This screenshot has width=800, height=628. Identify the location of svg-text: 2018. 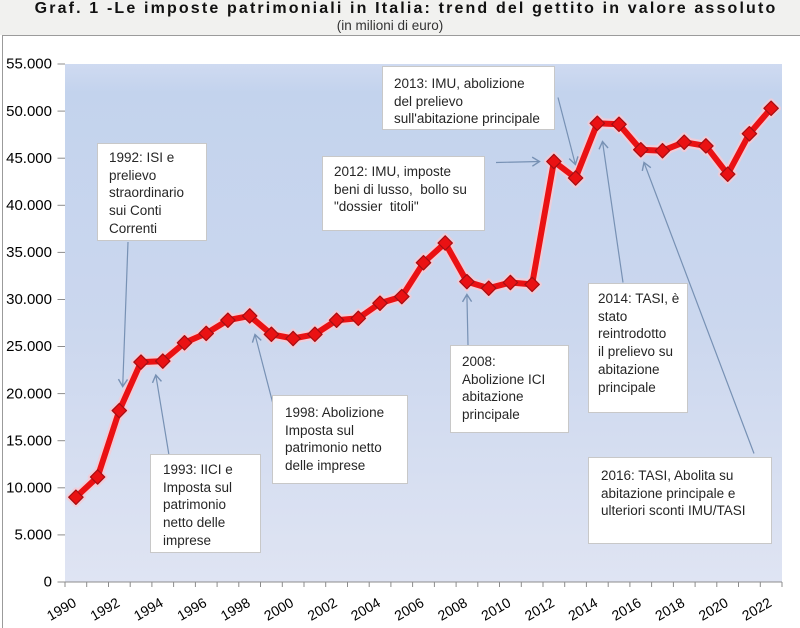
(669, 609).